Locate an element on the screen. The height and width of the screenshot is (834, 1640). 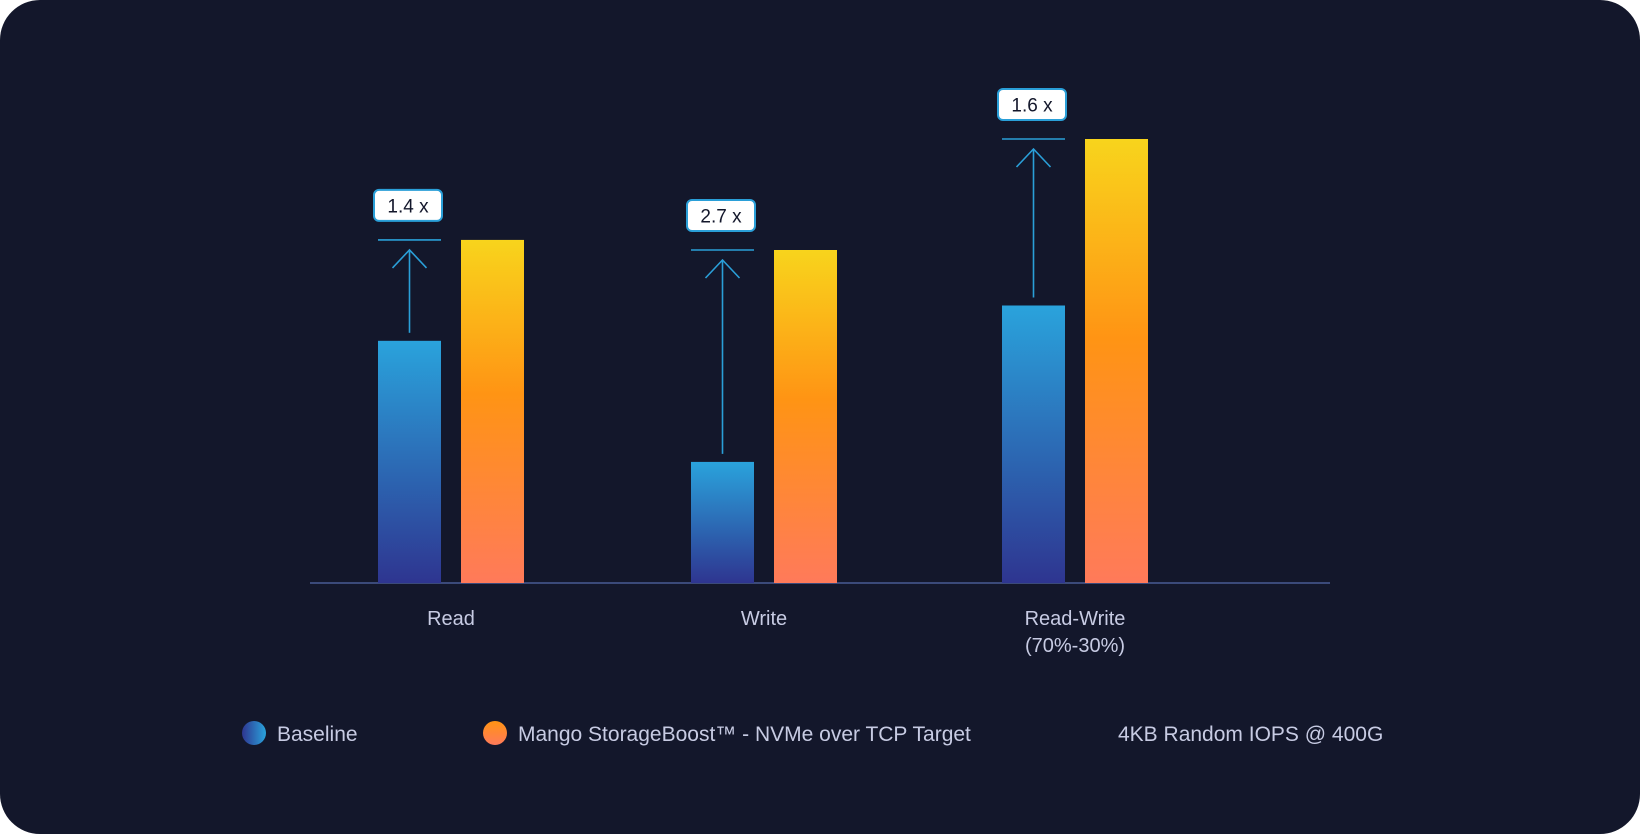
multiplier-label-2: 1.6 x is located at coordinates (1032, 106).